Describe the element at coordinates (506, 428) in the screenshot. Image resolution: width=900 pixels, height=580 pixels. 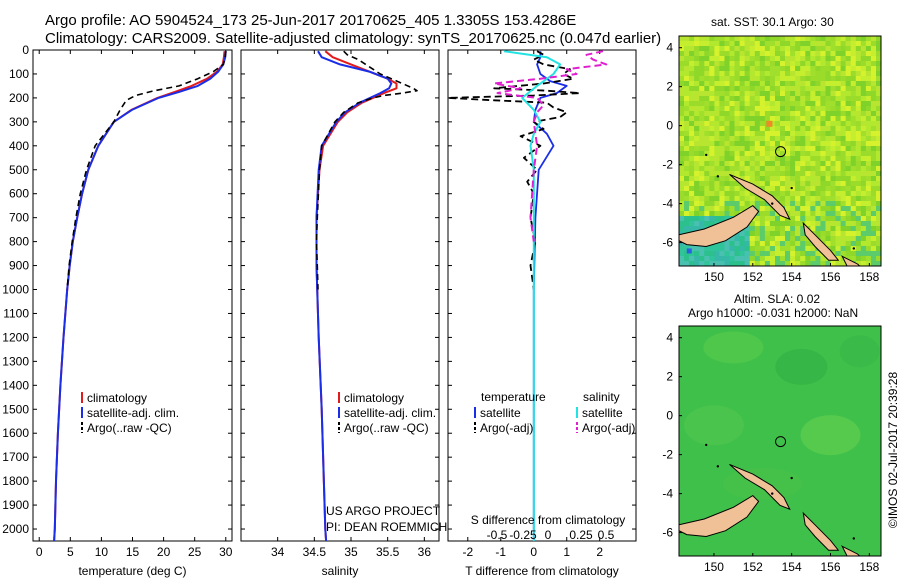
I see `legend-temp-argo: Argo(-adj)` at that location.